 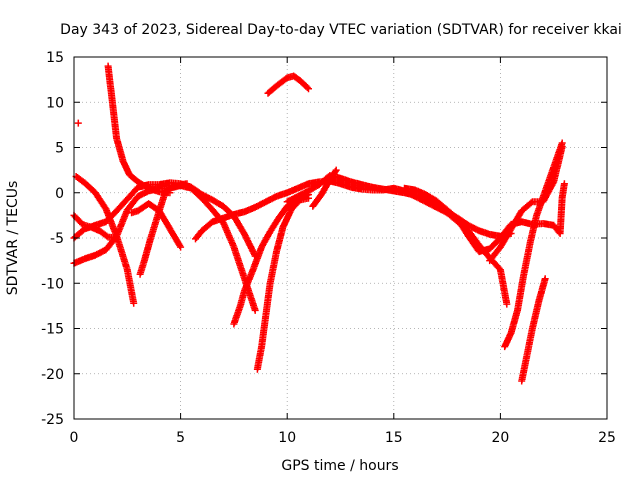 What do you see at coordinates (55, 103) in the screenshot?
I see `y-tick-label: 10` at bounding box center [55, 103].